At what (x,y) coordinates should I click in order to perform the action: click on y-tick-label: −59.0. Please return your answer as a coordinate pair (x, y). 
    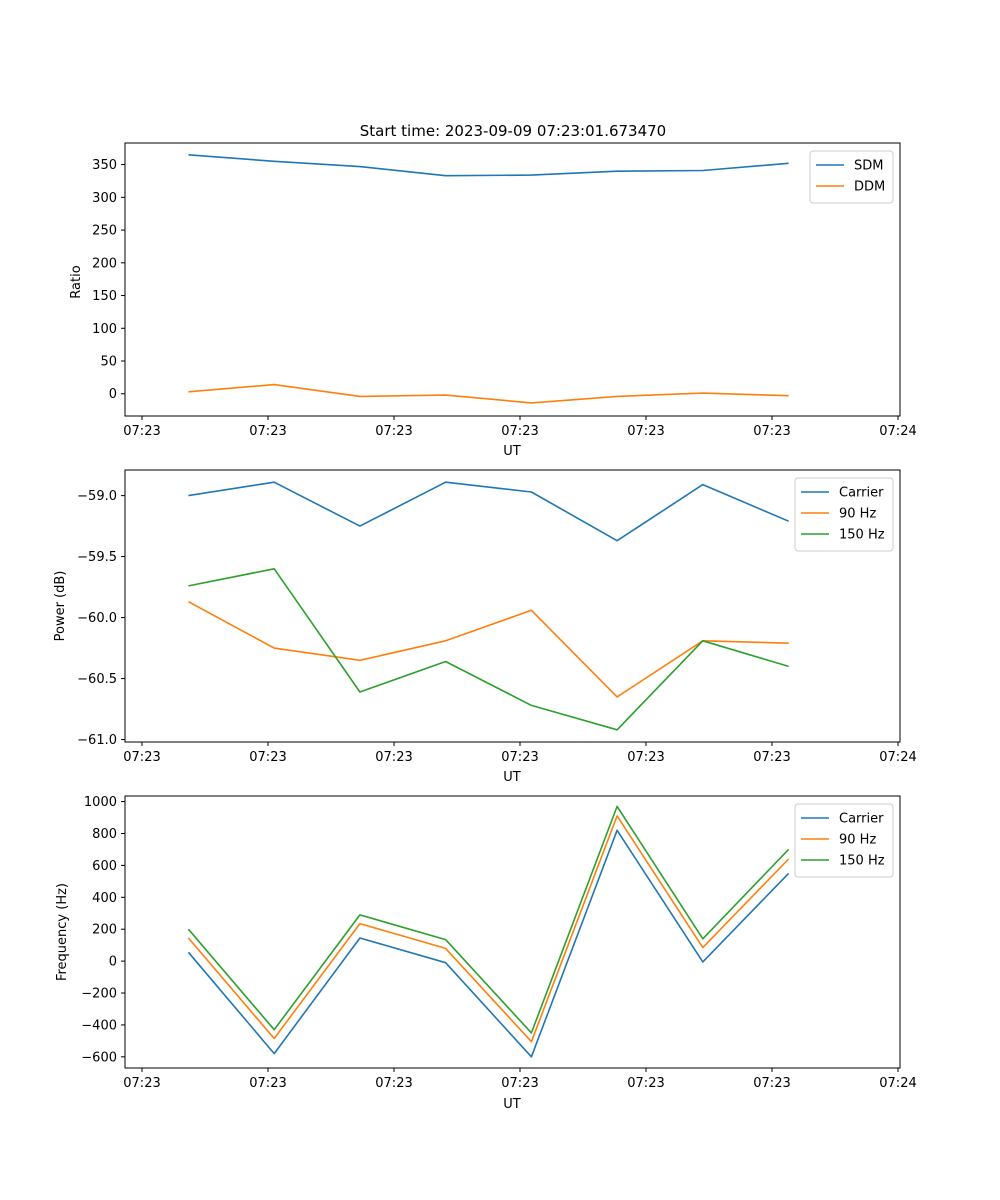
    Looking at the image, I should click on (97, 496).